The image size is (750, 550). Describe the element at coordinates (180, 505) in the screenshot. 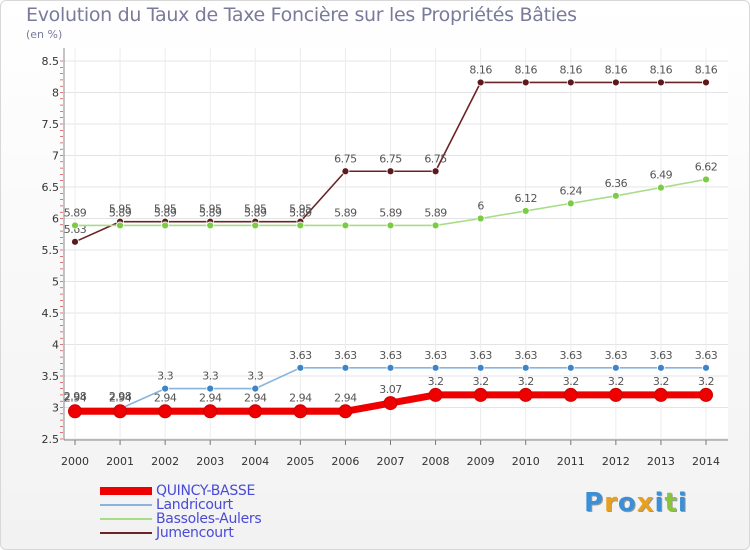

I see `legend-item-landricourt: Landricourt` at that location.